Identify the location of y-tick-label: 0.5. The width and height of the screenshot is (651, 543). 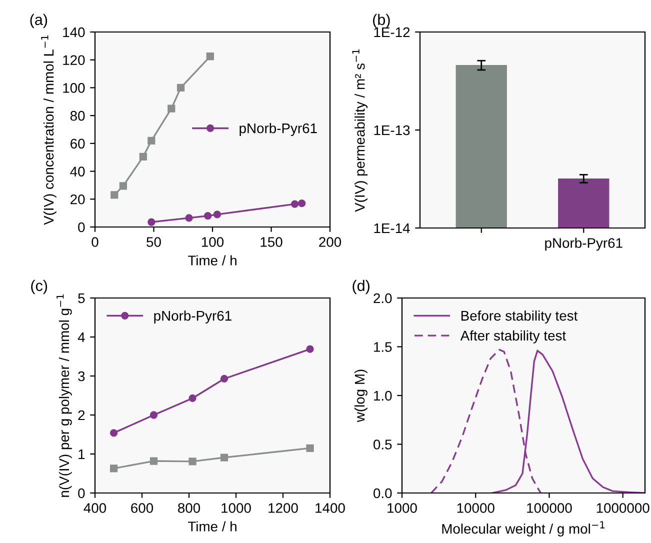
(383, 445).